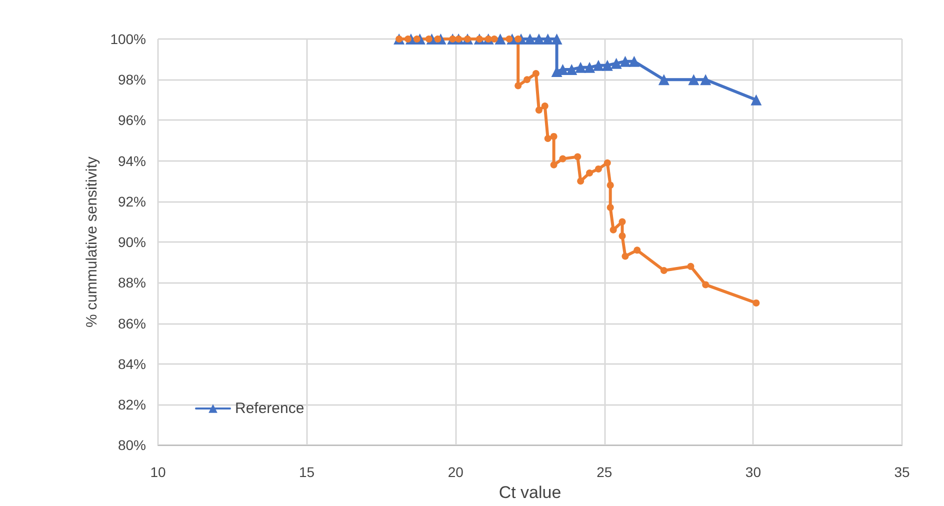  What do you see at coordinates (132, 201) in the screenshot?
I see `y-tick-label: 92%` at bounding box center [132, 201].